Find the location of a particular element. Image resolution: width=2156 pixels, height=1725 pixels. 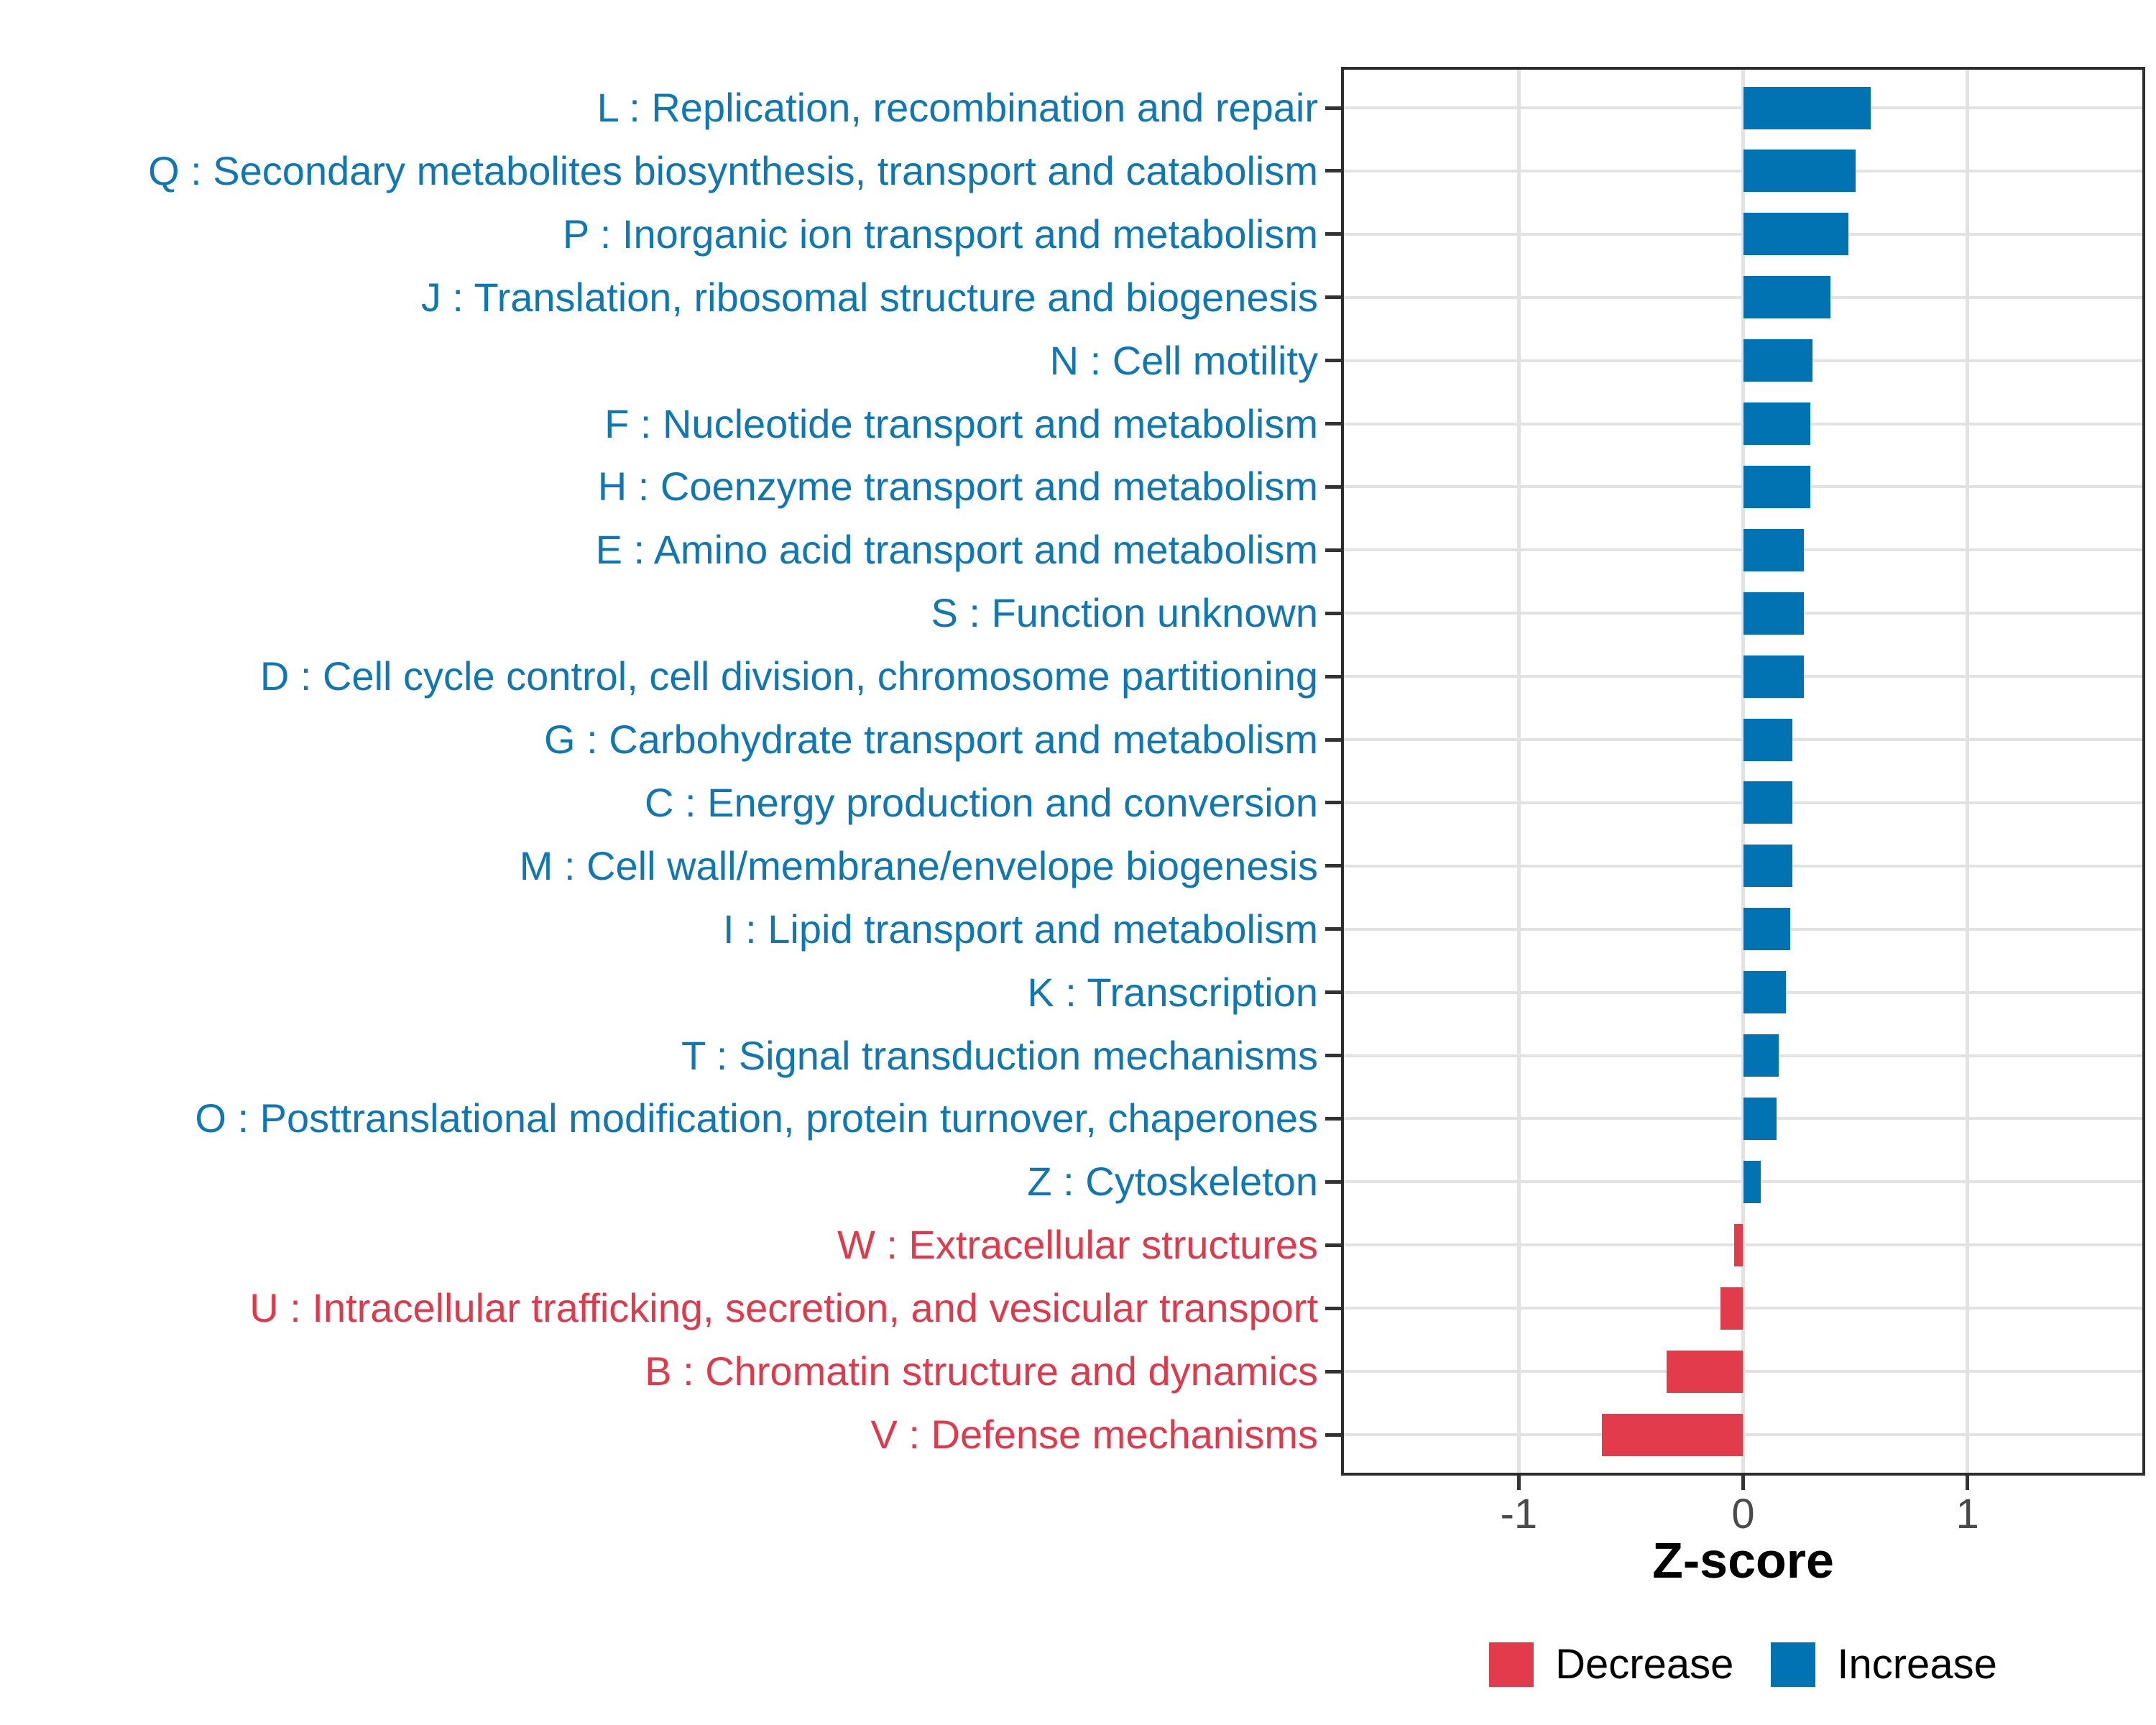

y-axis-label-F: F : Nucleotide transport and metabolism is located at coordinates (961, 423).